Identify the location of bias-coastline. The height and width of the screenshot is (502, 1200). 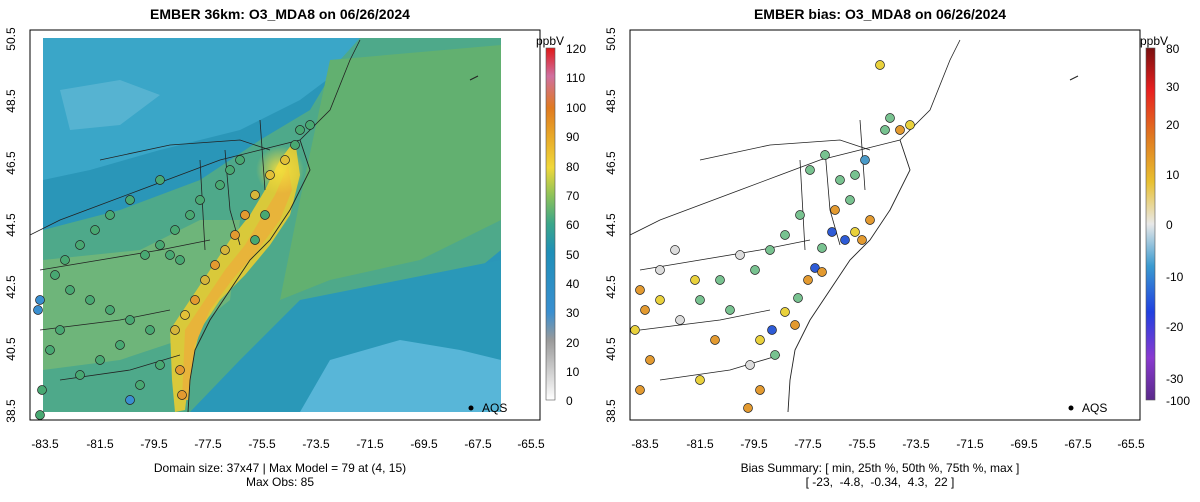
(849, 276).